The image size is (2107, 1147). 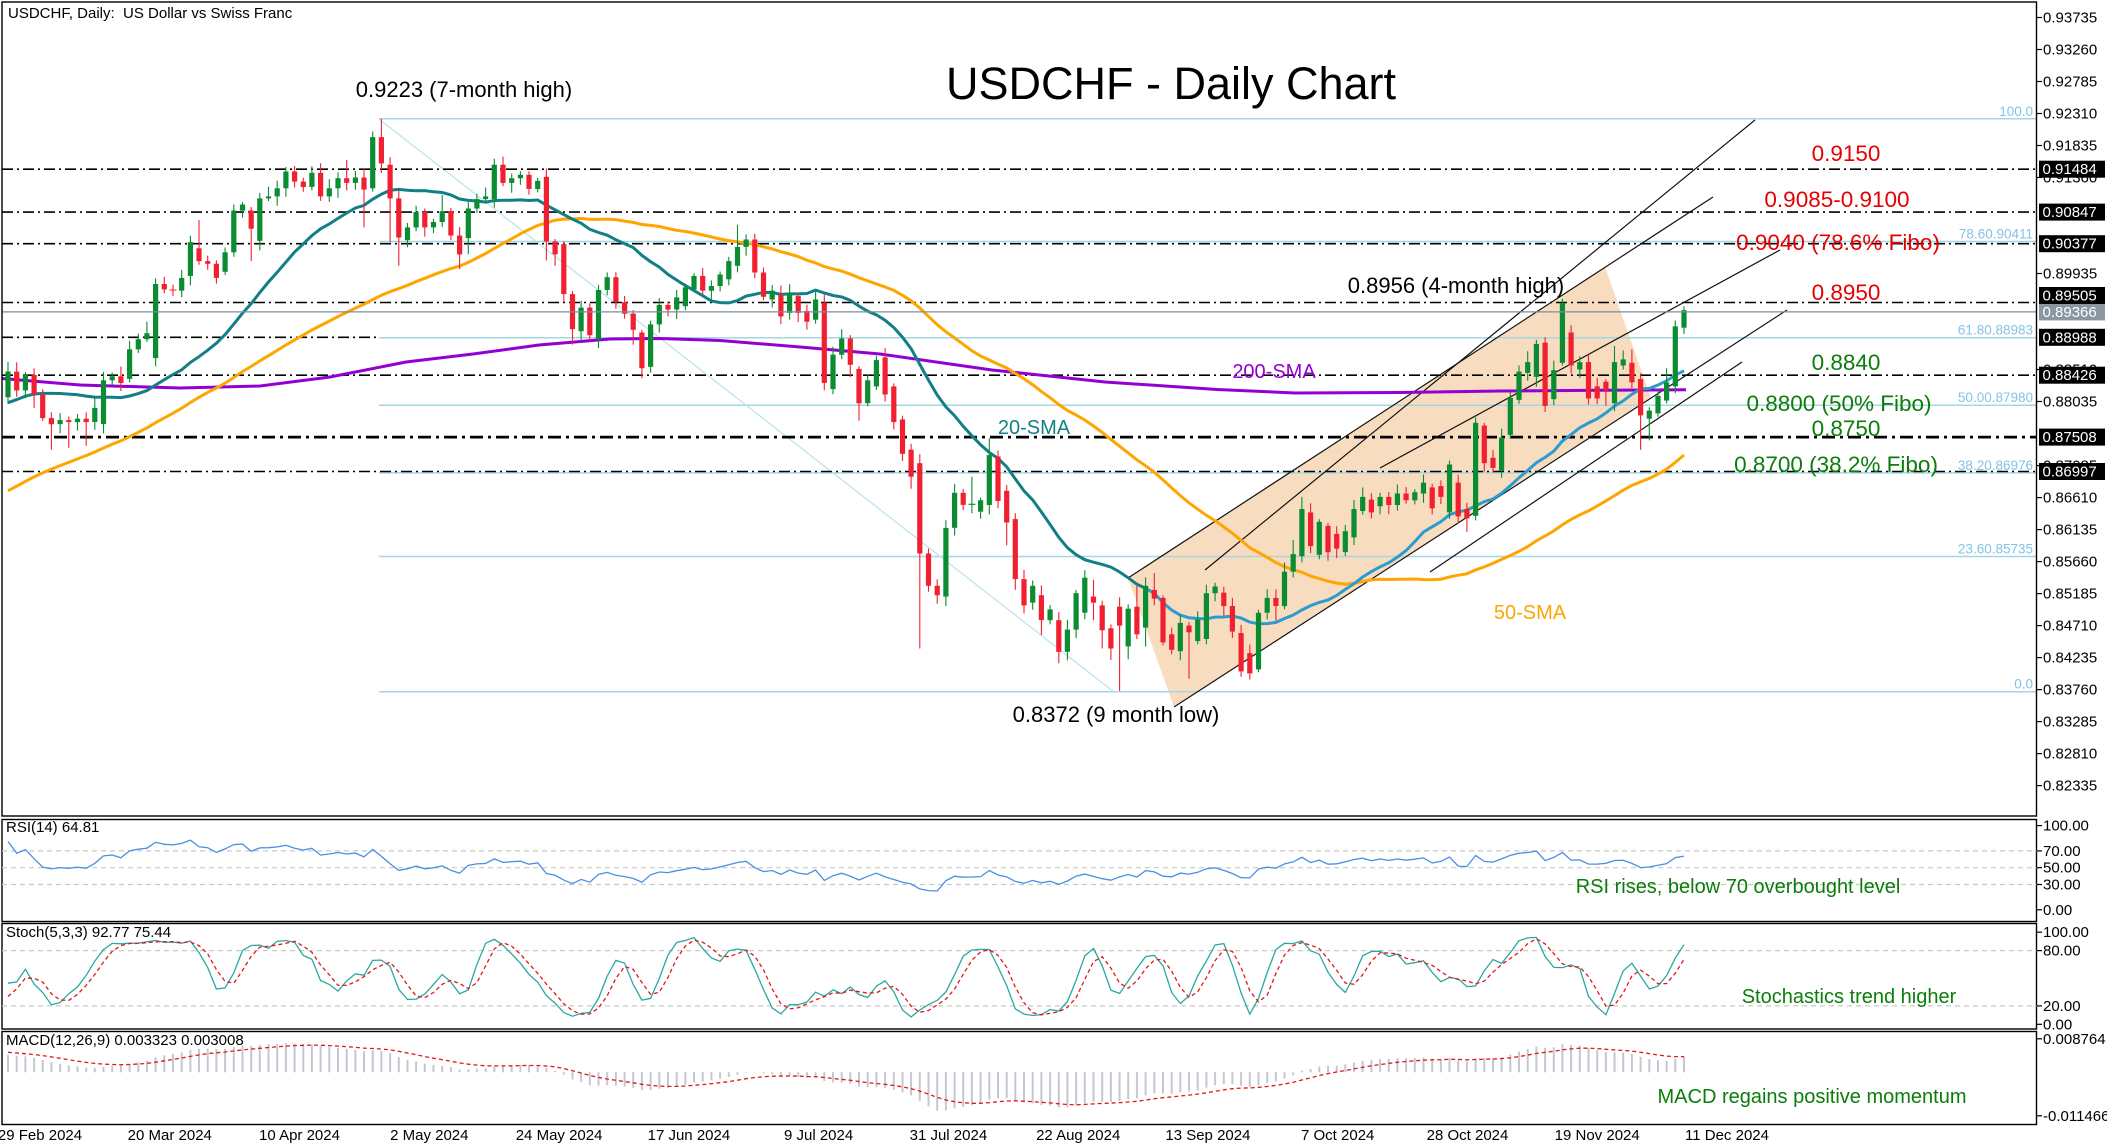 What do you see at coordinates (88, 932) in the screenshot?
I see `svg-text: Stoch(5,3,3) 92.77 75.44` at bounding box center [88, 932].